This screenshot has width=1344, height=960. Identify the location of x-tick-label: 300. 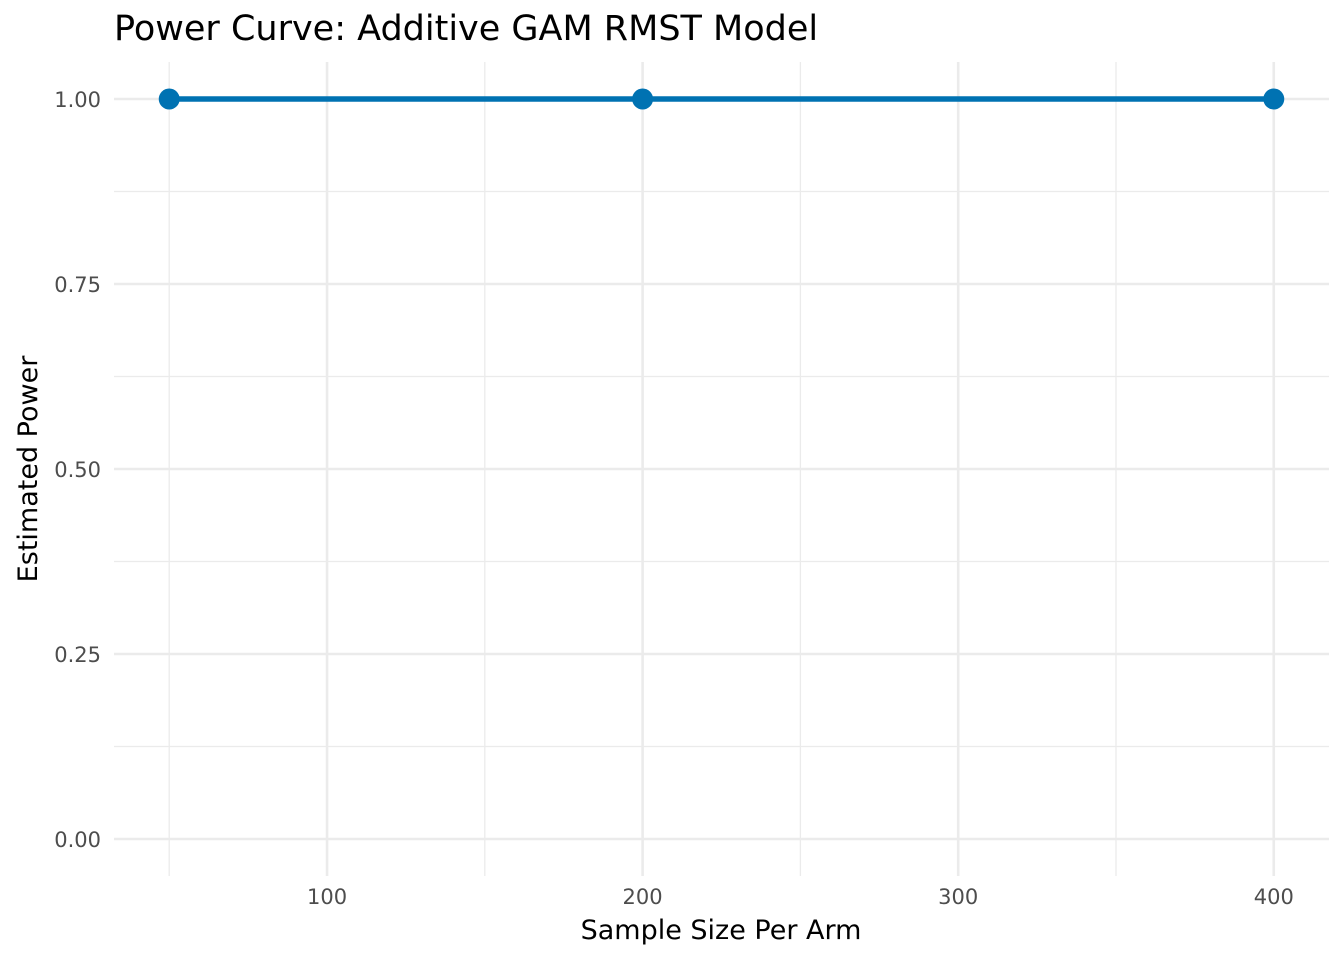
(958, 897).